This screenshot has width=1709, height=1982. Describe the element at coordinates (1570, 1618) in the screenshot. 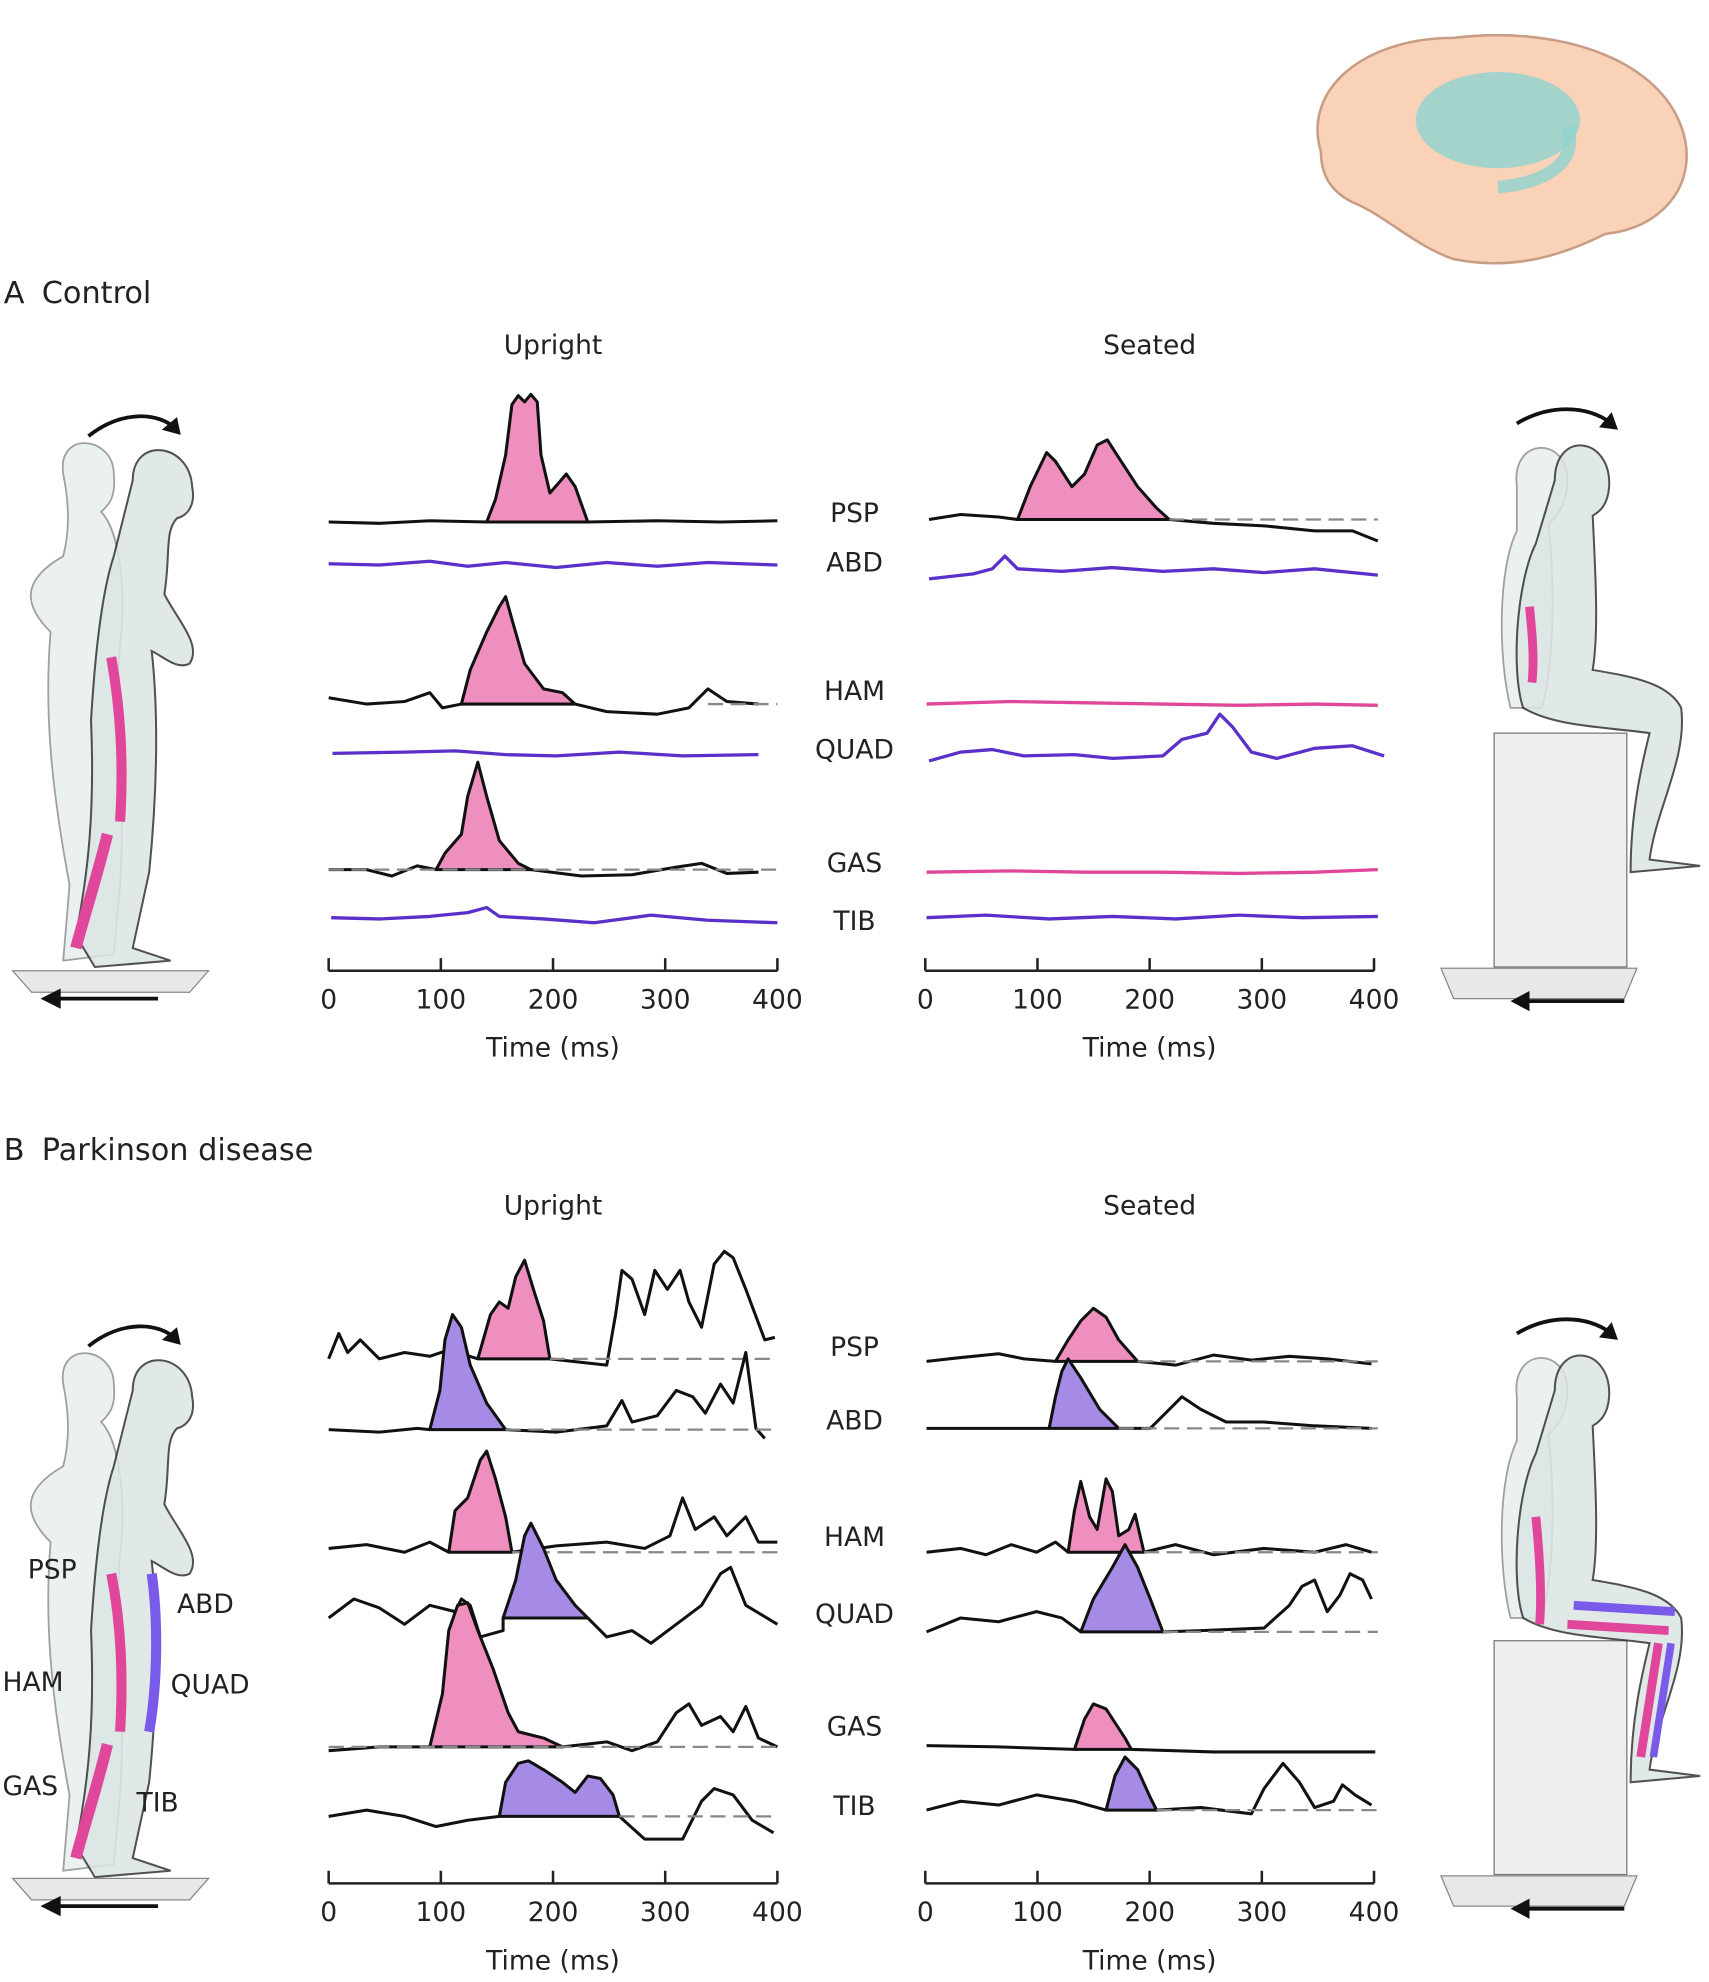

I see `seated-figure-b` at that location.